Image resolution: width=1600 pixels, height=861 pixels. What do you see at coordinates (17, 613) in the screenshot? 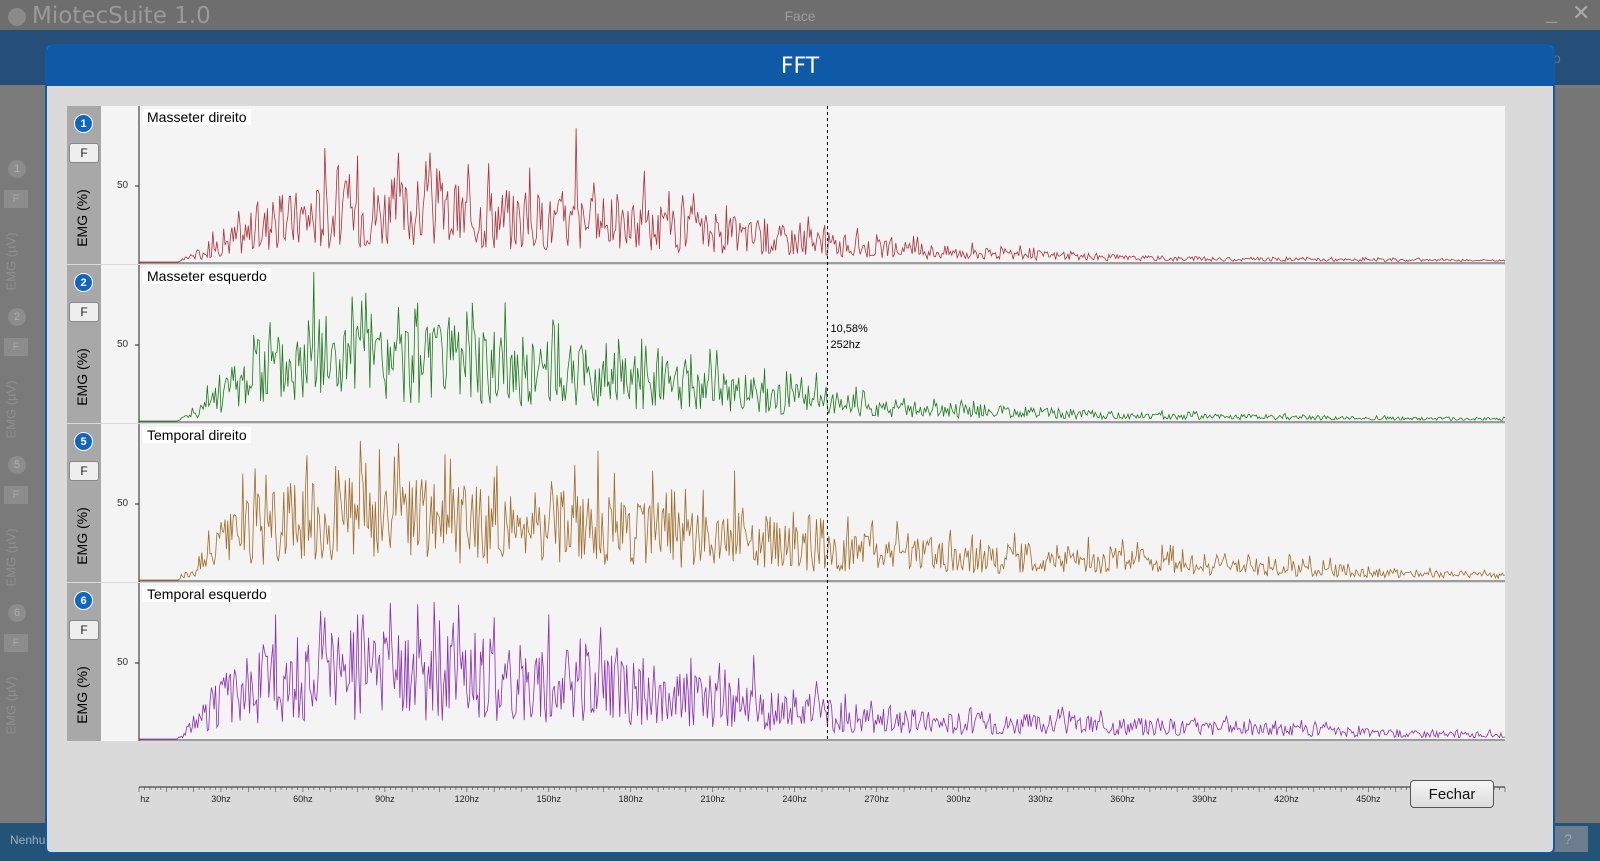
I see `app-channel-badge: 6` at bounding box center [17, 613].